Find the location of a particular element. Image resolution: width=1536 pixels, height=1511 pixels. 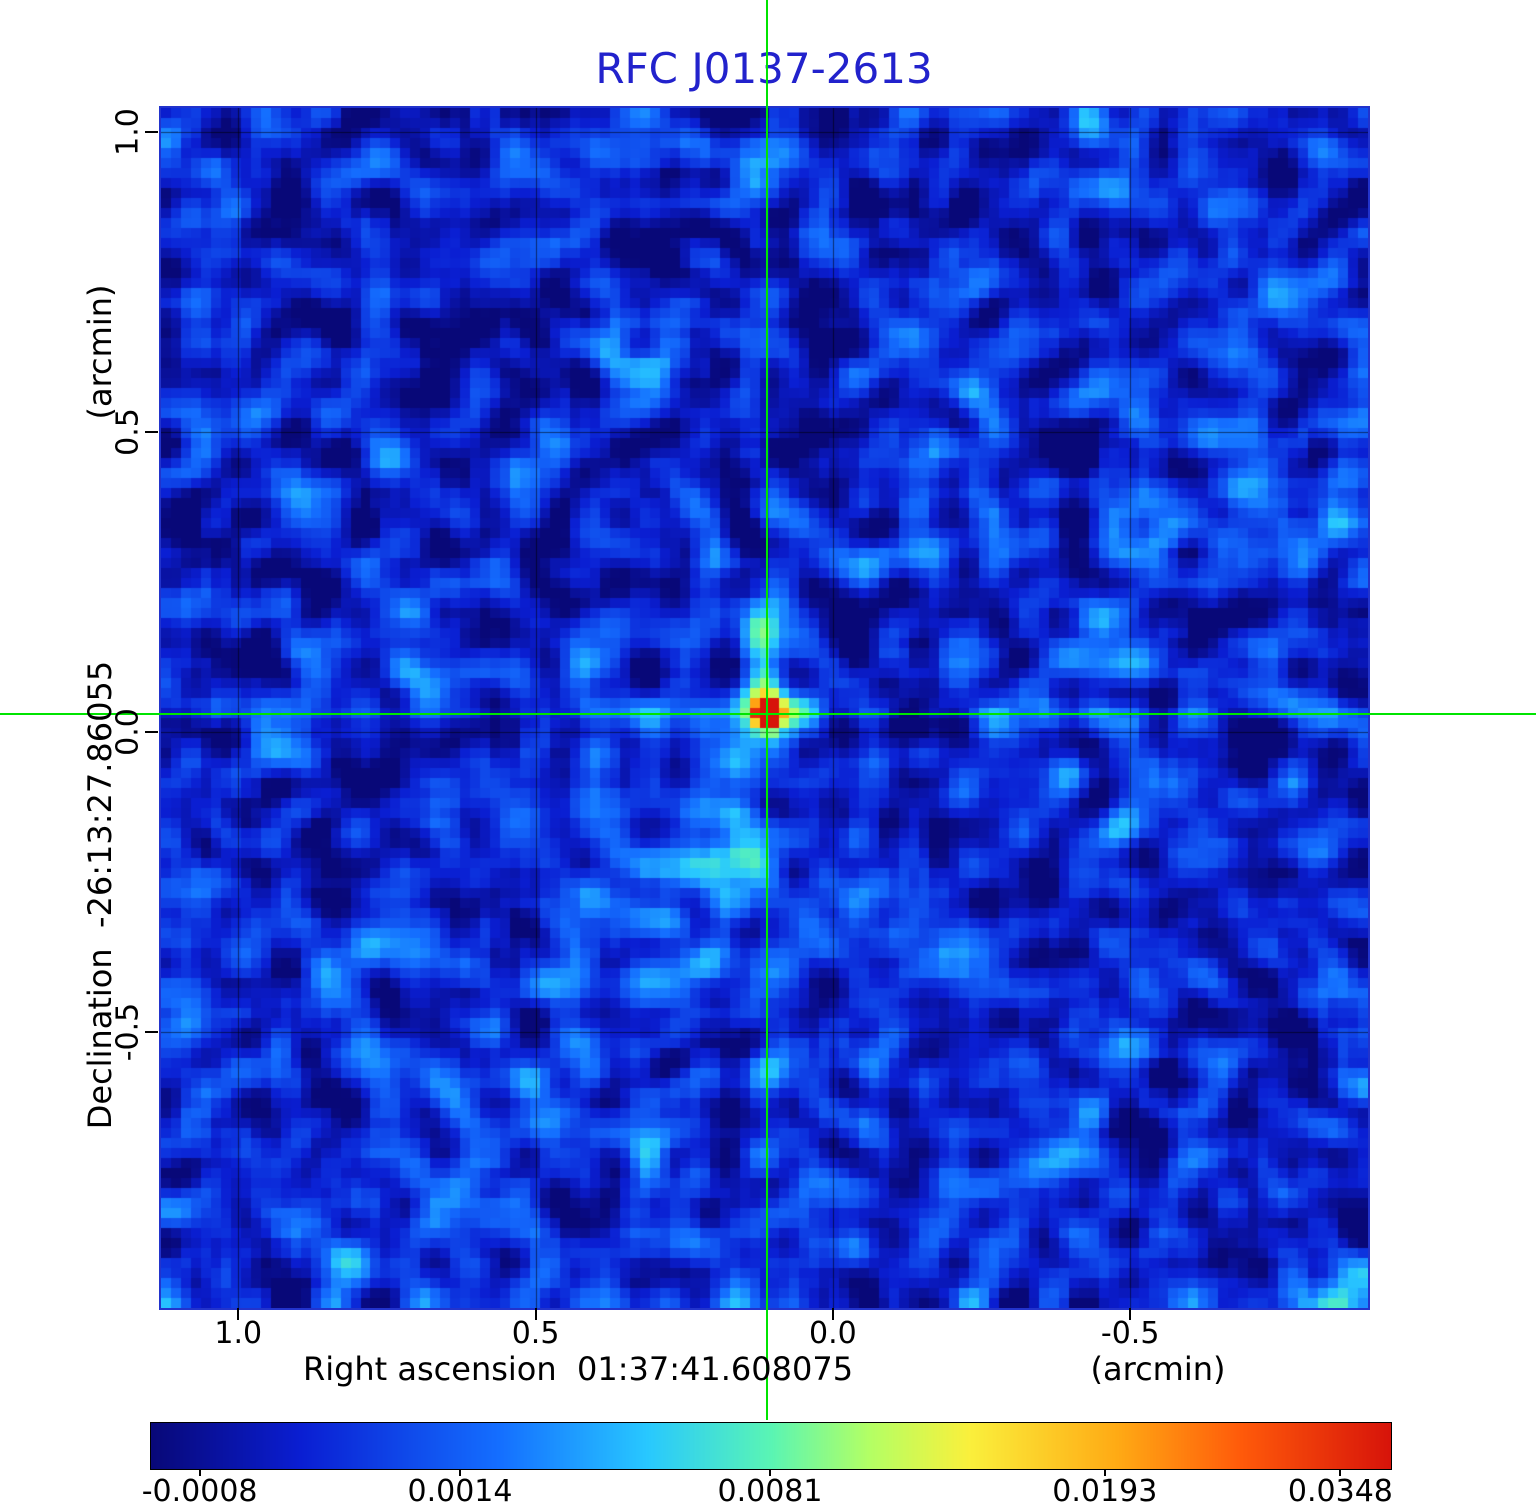

x-tick-label: -0.5 is located at coordinates (1130, 1333).